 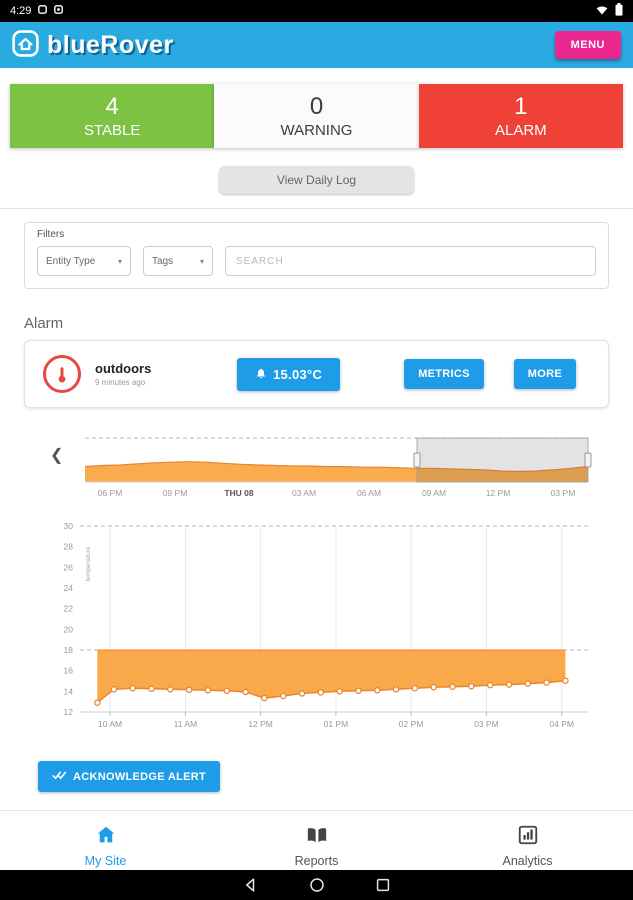 I want to click on svg-text: 14, so click(x=69, y=691).